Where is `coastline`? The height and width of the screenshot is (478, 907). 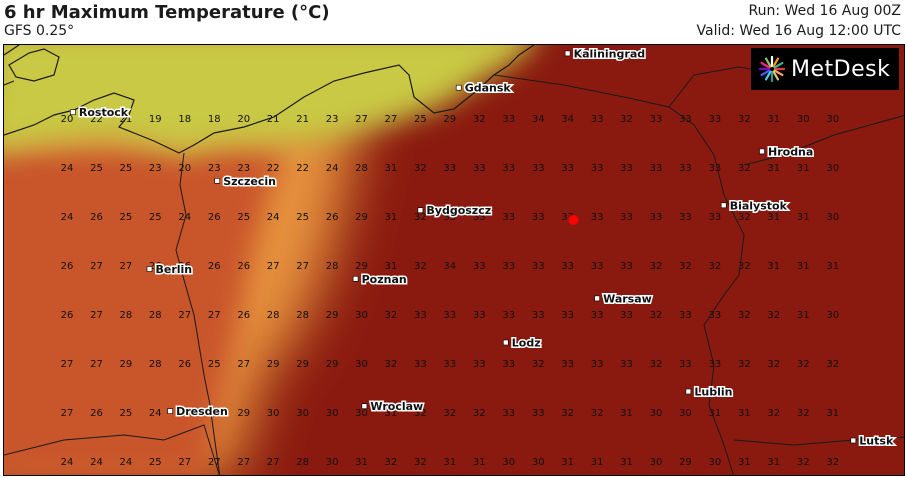
coastline is located at coordinates (269, 99).